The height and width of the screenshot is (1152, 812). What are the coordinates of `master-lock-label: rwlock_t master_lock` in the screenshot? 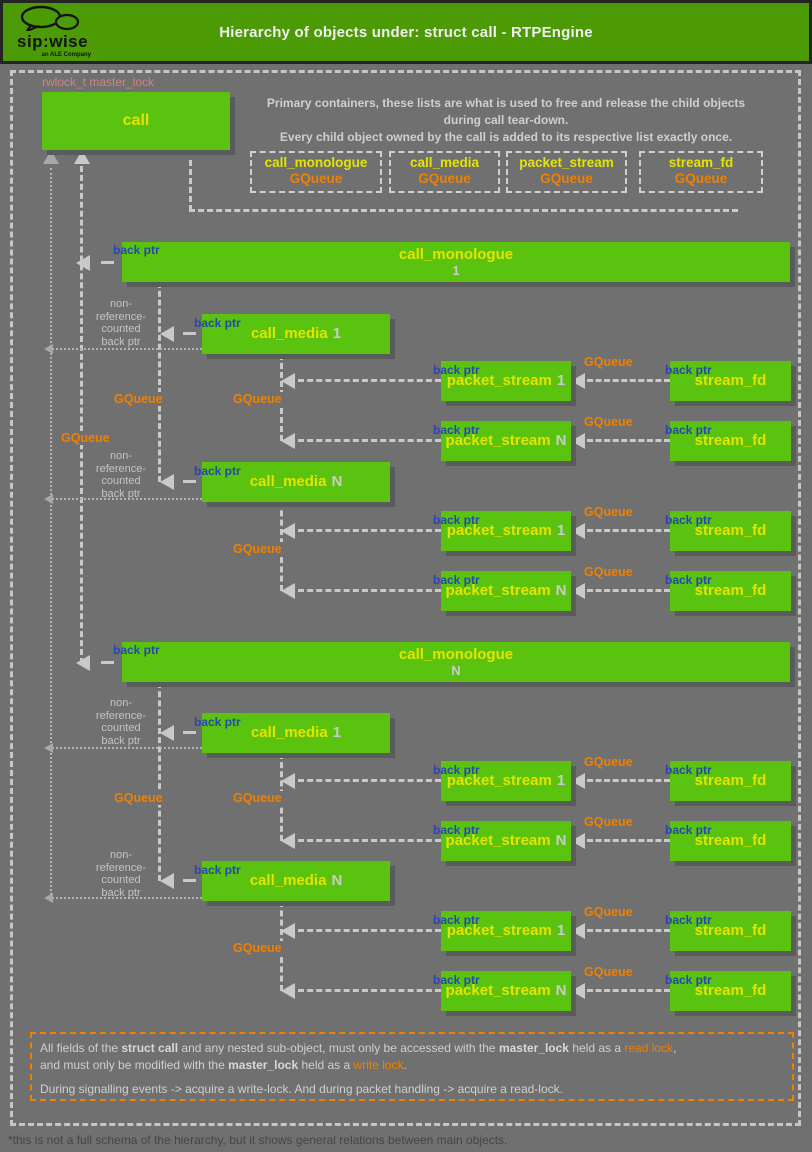 It's located at (98, 82).